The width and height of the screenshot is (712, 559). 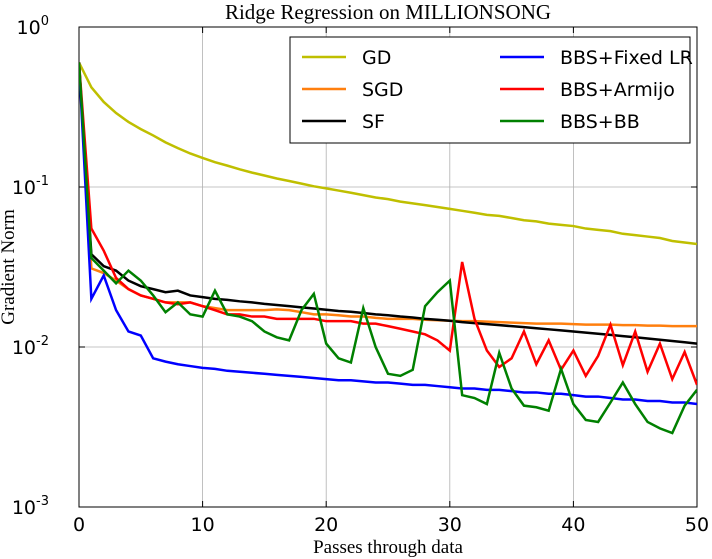 What do you see at coordinates (617, 90) in the screenshot?
I see `legend-label: BBS+Armijo` at bounding box center [617, 90].